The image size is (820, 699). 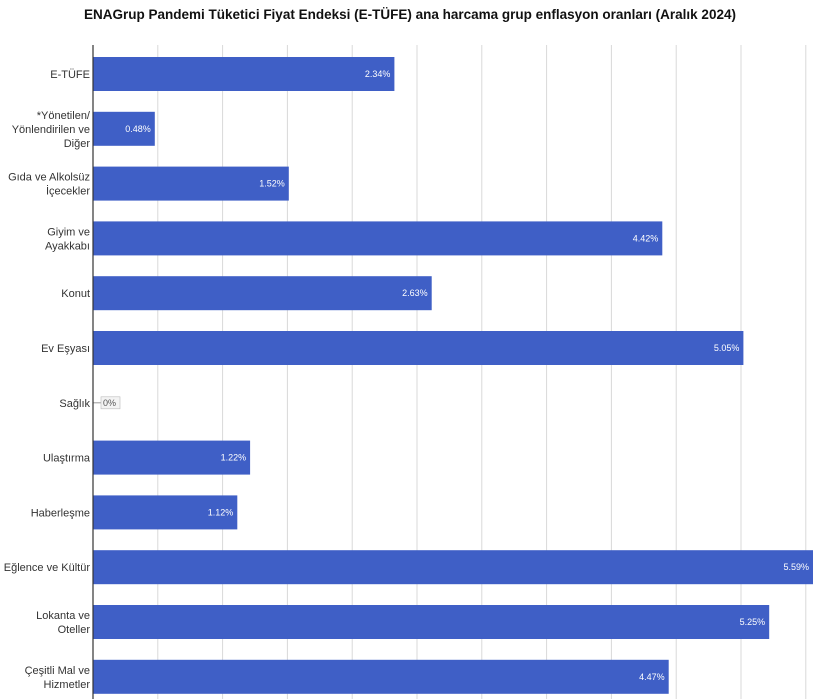 What do you see at coordinates (65, 349) in the screenshot?
I see `category-label: Ev Eşyası` at bounding box center [65, 349].